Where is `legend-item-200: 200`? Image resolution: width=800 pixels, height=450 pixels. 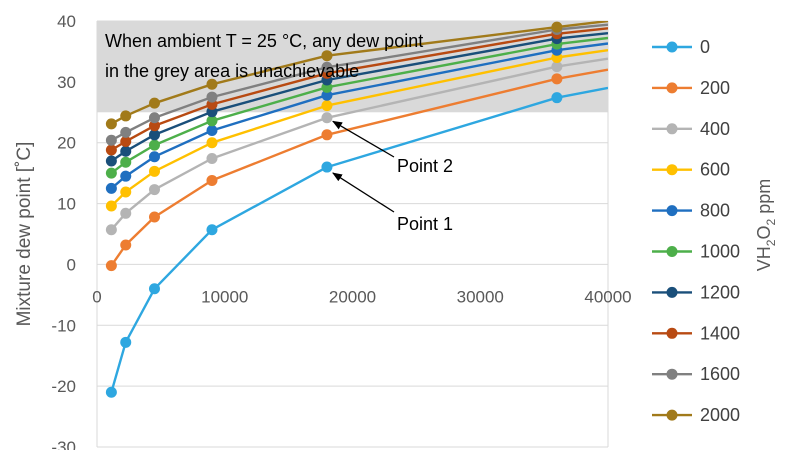 legend-item-200: 200 is located at coordinates (691, 88).